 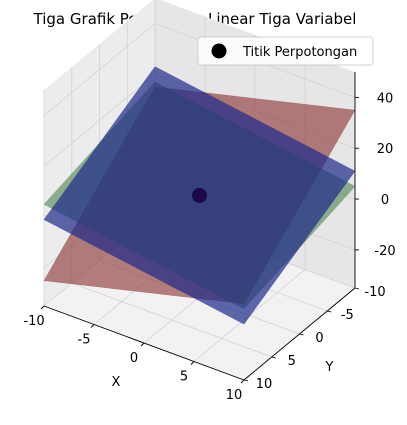 What do you see at coordinates (184, 377) in the screenshot?
I see `x-tick-label: 5` at bounding box center [184, 377].